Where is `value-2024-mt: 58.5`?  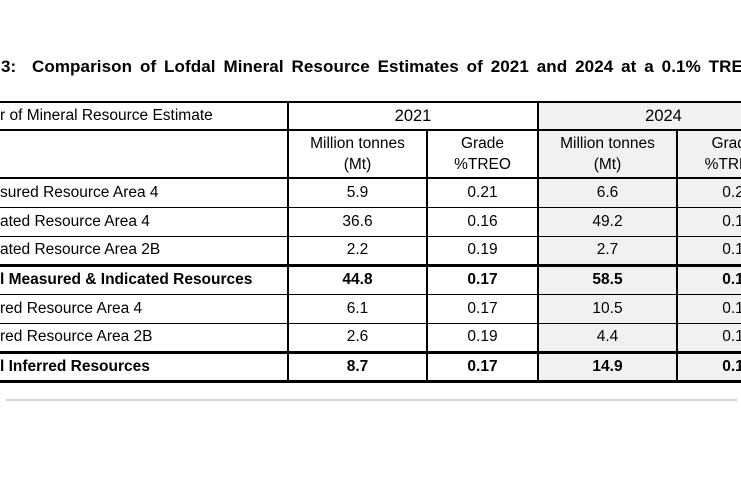
value-2024-mt: 58.5 is located at coordinates (607, 278).